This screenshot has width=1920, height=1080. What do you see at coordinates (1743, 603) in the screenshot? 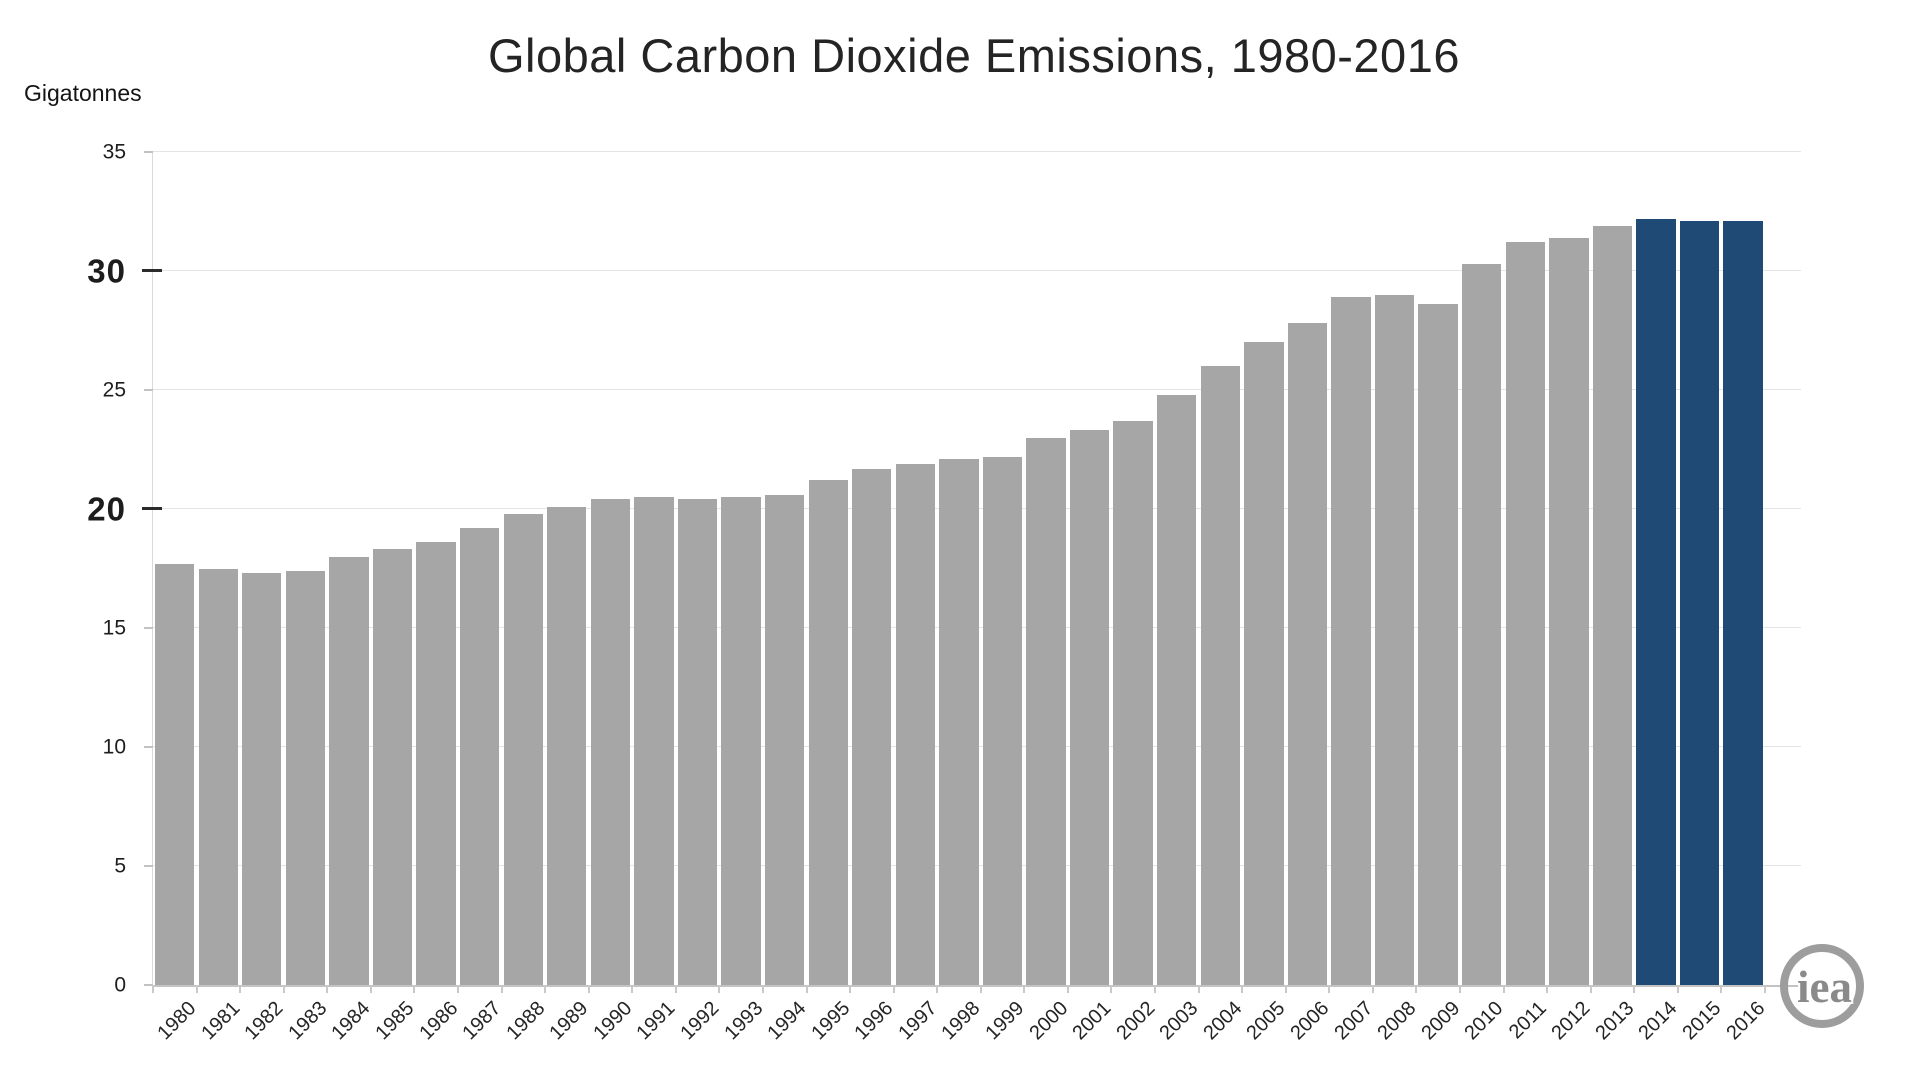
I see `bar-2016` at bounding box center [1743, 603].